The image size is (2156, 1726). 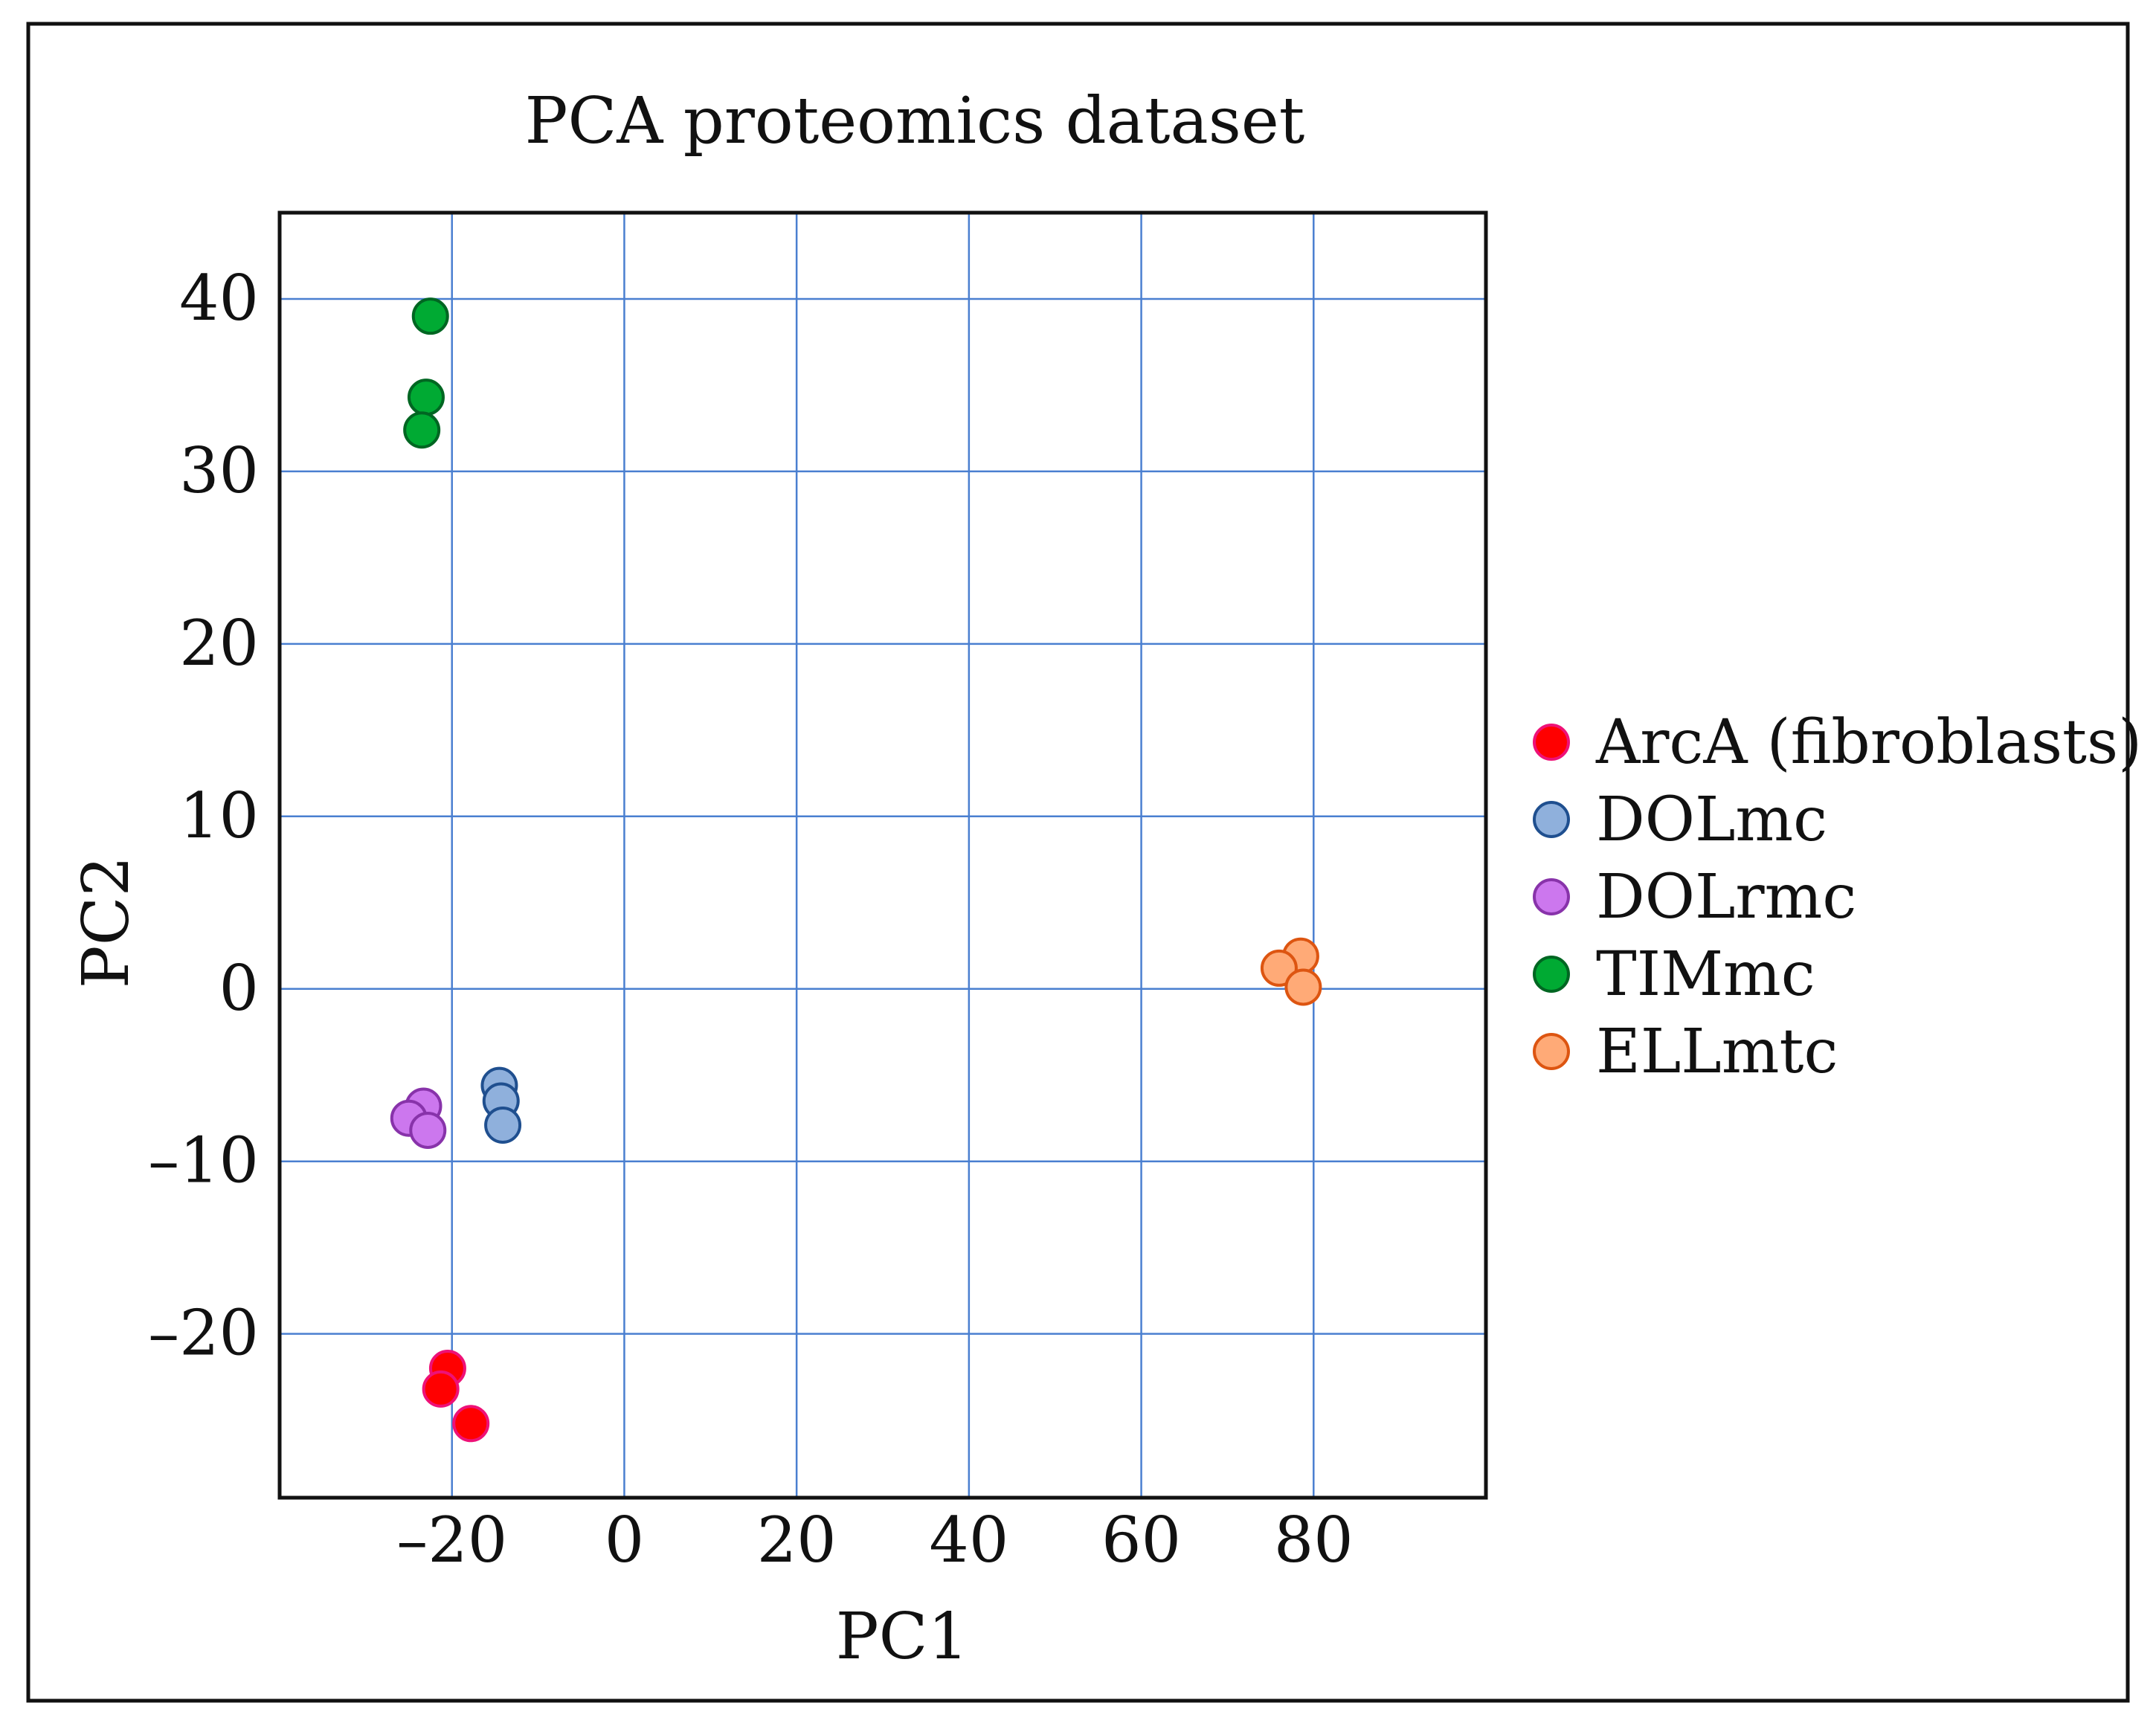 I want to click on x-tick-label: 60, so click(x=1141, y=1540).